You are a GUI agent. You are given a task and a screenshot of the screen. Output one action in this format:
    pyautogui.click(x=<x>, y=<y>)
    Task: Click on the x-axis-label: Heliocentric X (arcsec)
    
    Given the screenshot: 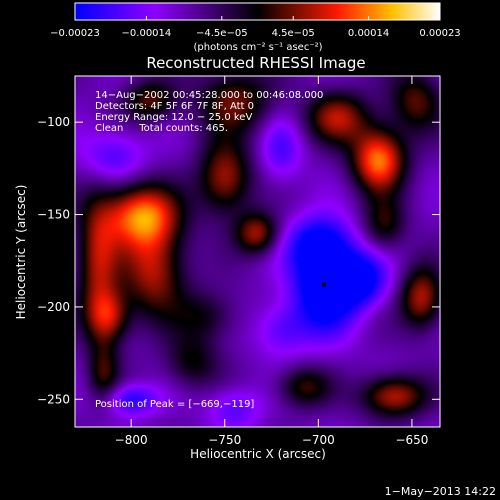 What is the action you would take?
    pyautogui.click(x=258, y=454)
    